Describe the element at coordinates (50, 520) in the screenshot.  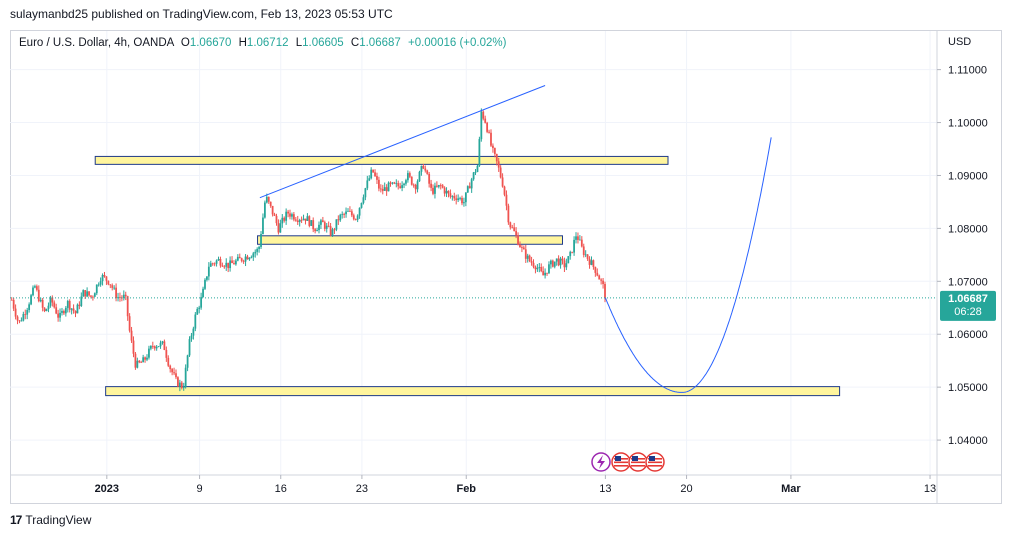
I see `tradingview-logo: 17 TradingView` at that location.